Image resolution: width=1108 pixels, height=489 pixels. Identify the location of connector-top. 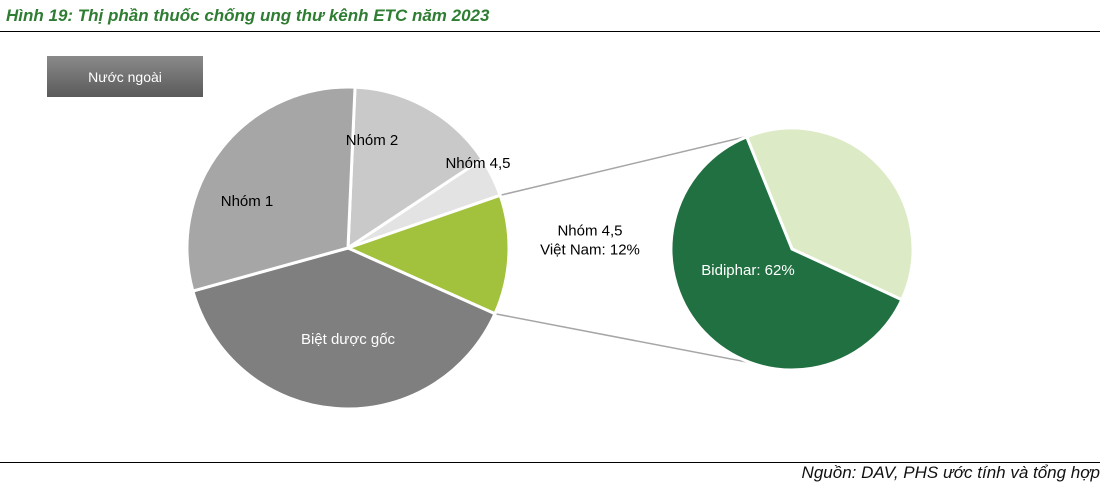
(624, 166).